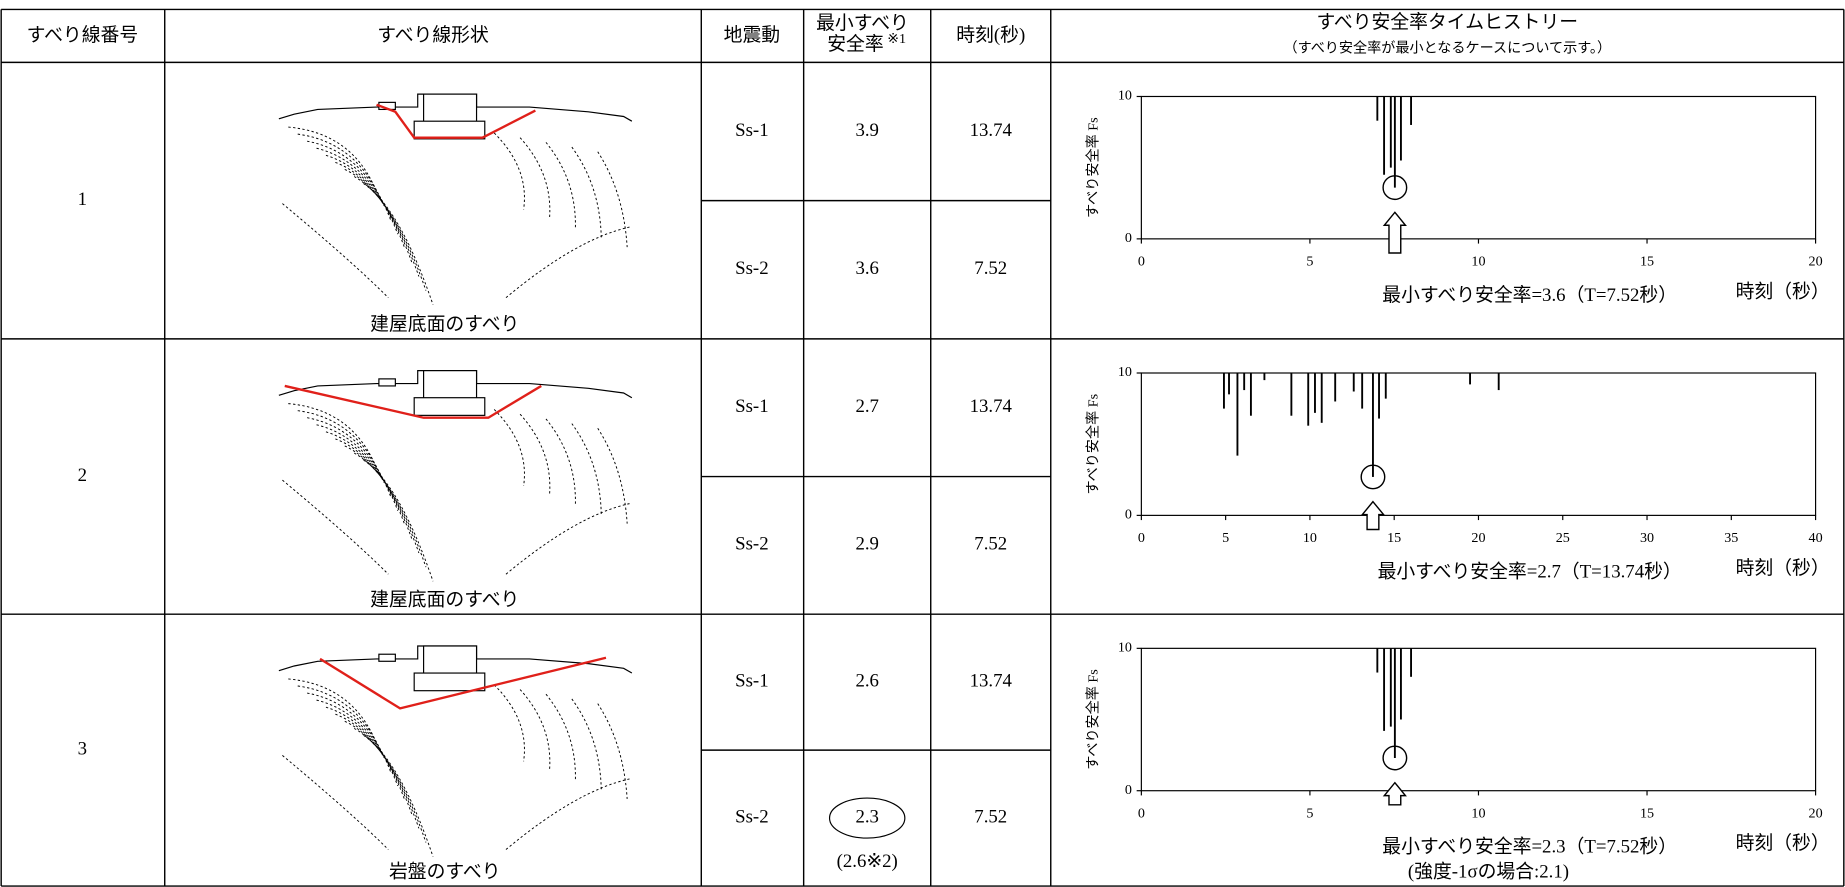  Describe the element at coordinates (82, 199) in the screenshot. I see `line-number: 1` at that location.